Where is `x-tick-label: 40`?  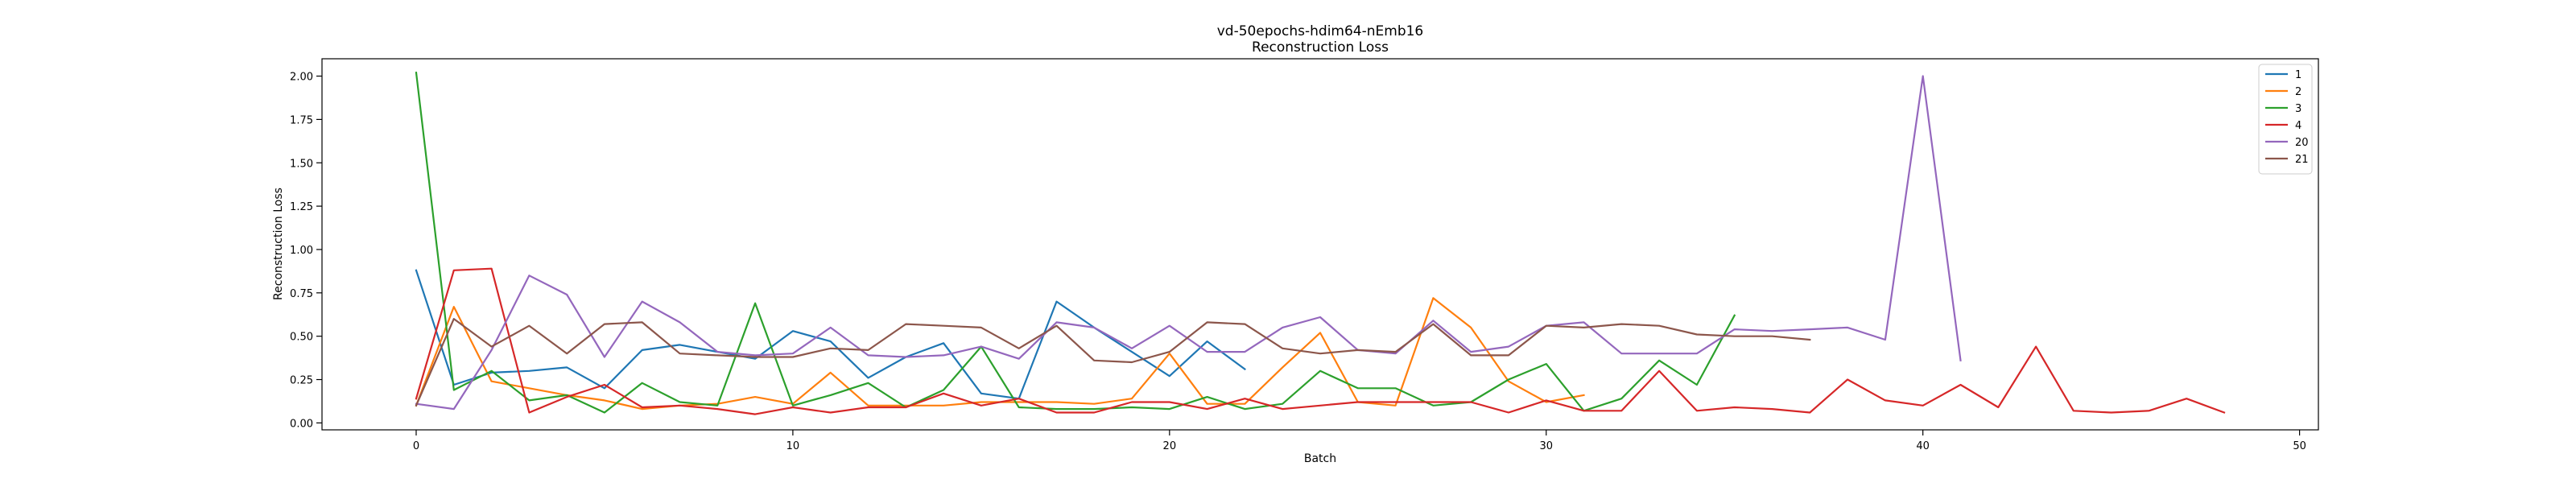
x-tick-label: 40 is located at coordinates (1923, 446).